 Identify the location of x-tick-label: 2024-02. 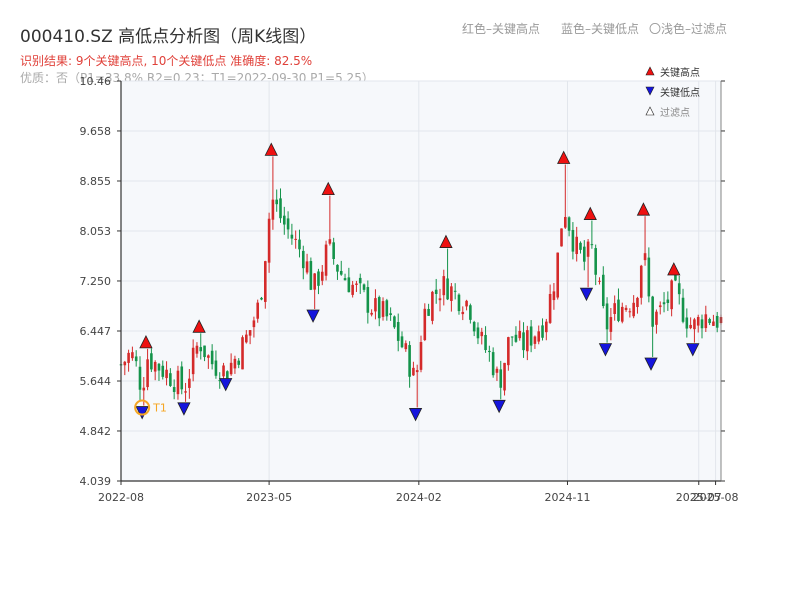
(419, 497).